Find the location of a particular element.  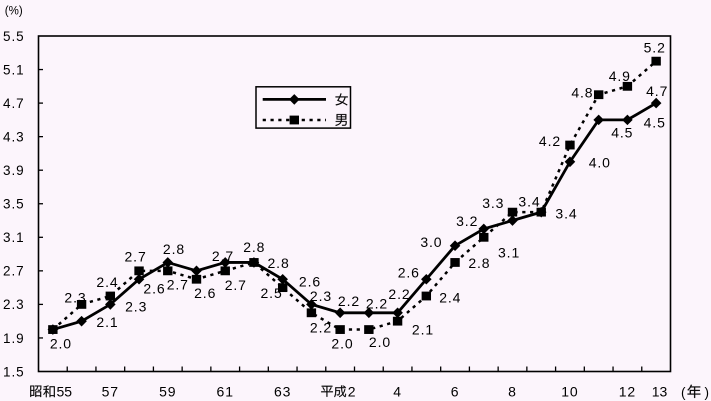

svg-text: 3.0 is located at coordinates (431, 242).